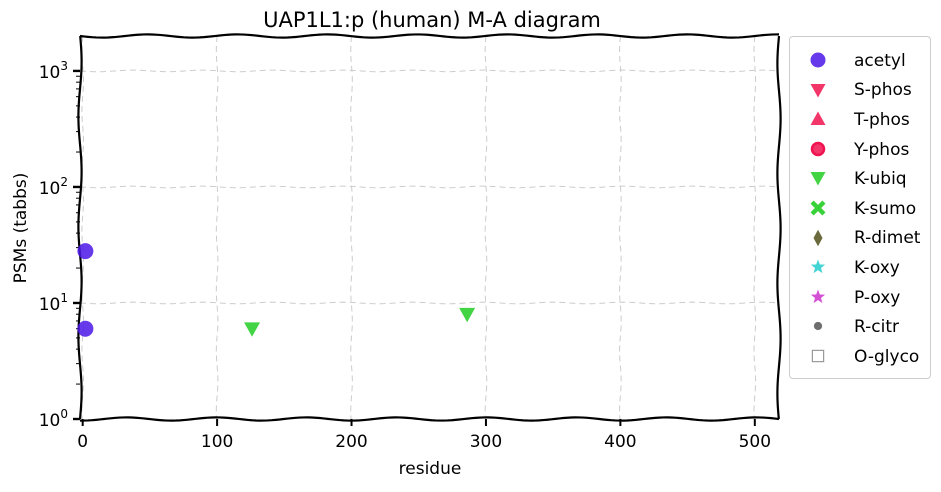 The height and width of the screenshot is (492, 941). What do you see at coordinates (53, 187) in the screenshot?
I see `y-tick-label: 10²` at bounding box center [53, 187].